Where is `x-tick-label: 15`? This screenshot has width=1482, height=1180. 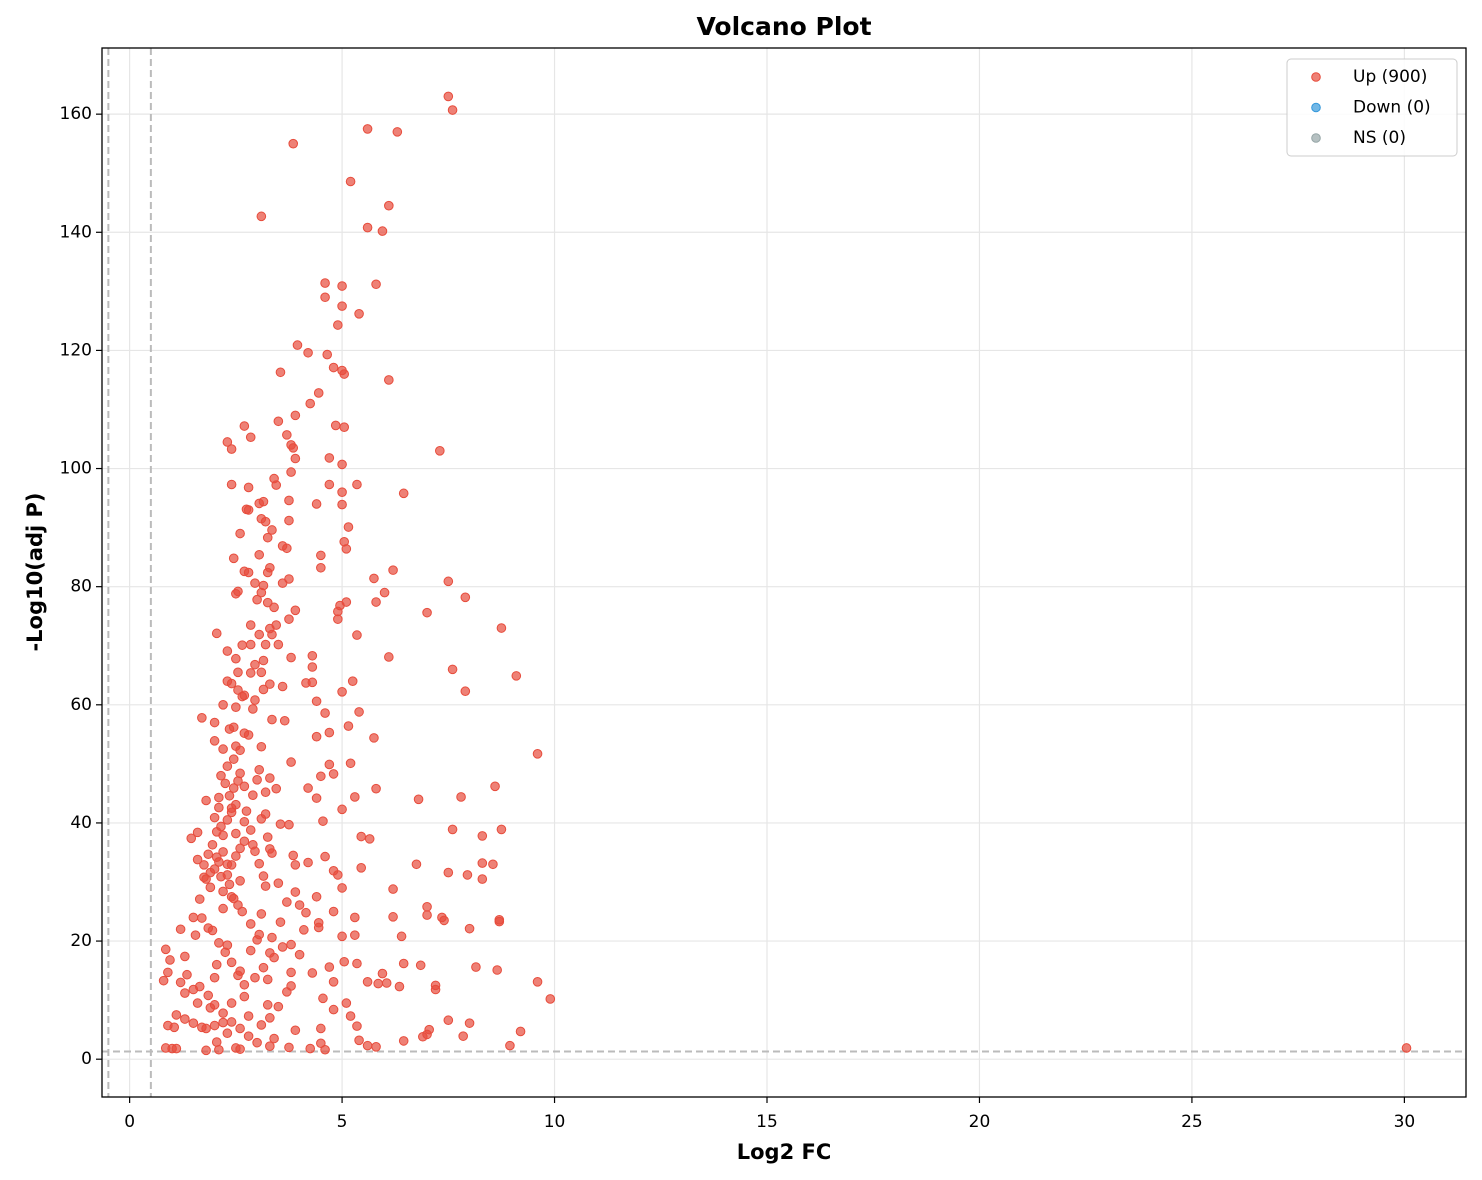 x-tick-label: 15 is located at coordinates (767, 1122).